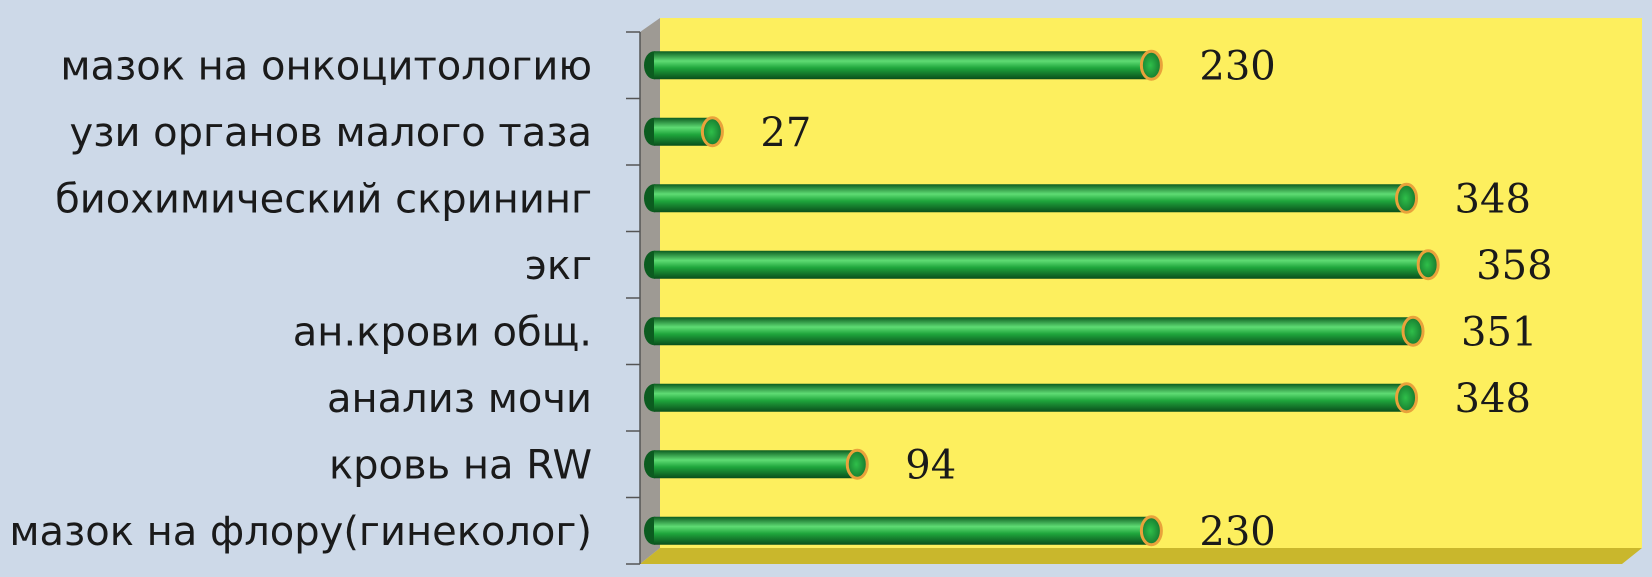  Describe the element at coordinates (1499, 332) in the screenshot. I see `data-label: 351` at that location.